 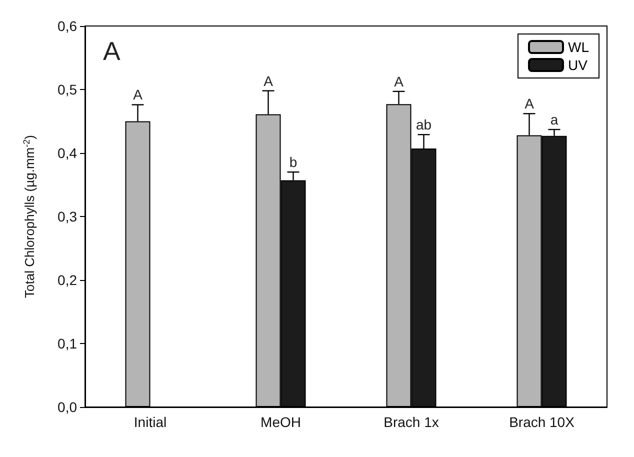 What do you see at coordinates (424, 124) in the screenshot?
I see `data-label: ab` at bounding box center [424, 124].